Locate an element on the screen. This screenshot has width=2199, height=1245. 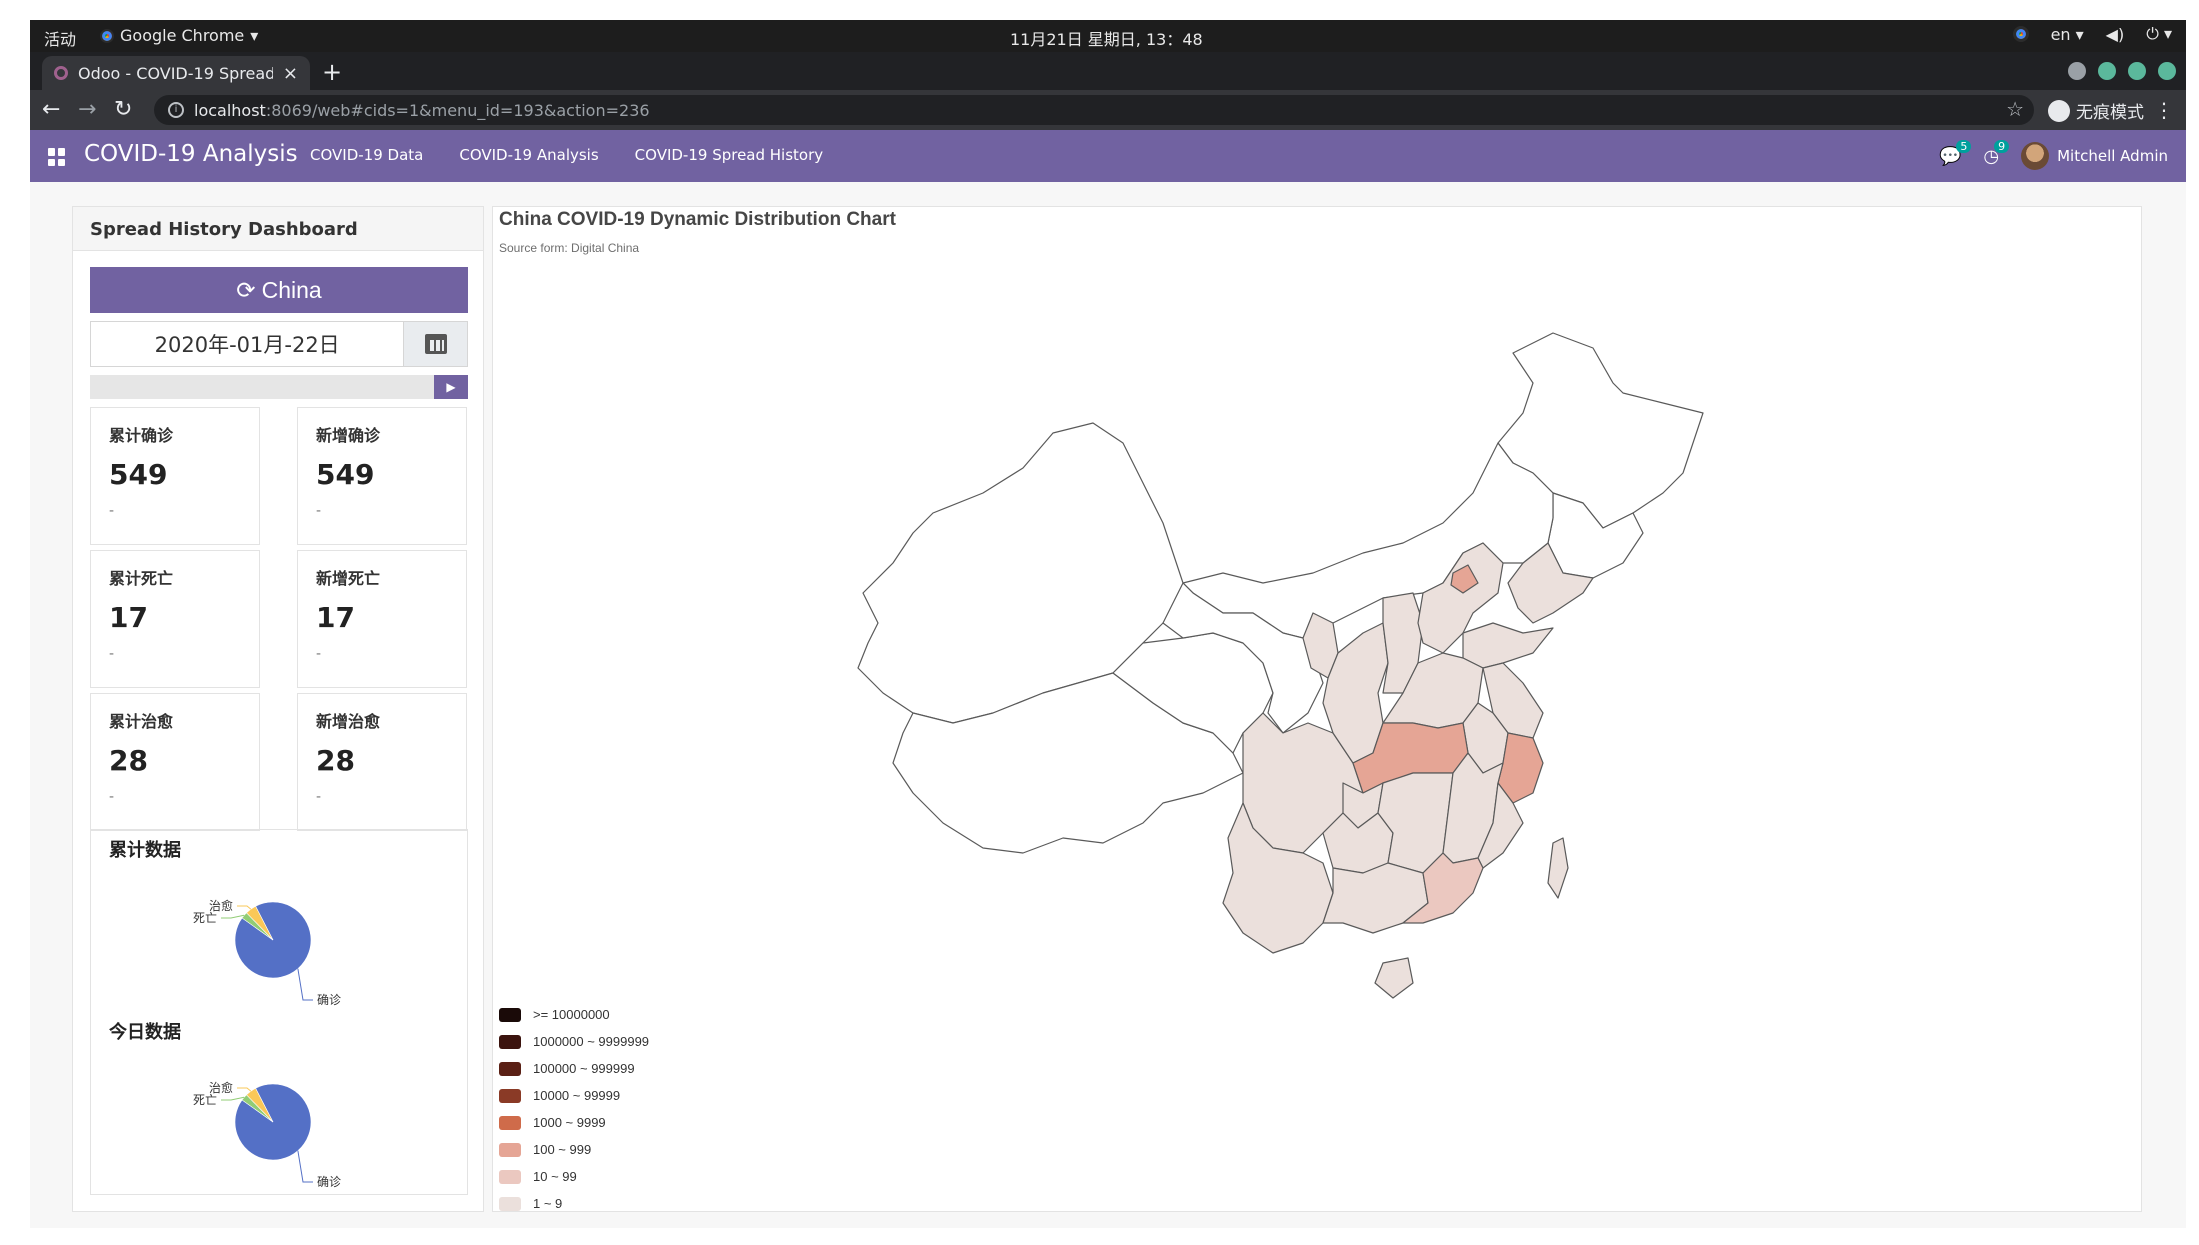
stat-label: 新增治愈 is located at coordinates (348, 721).